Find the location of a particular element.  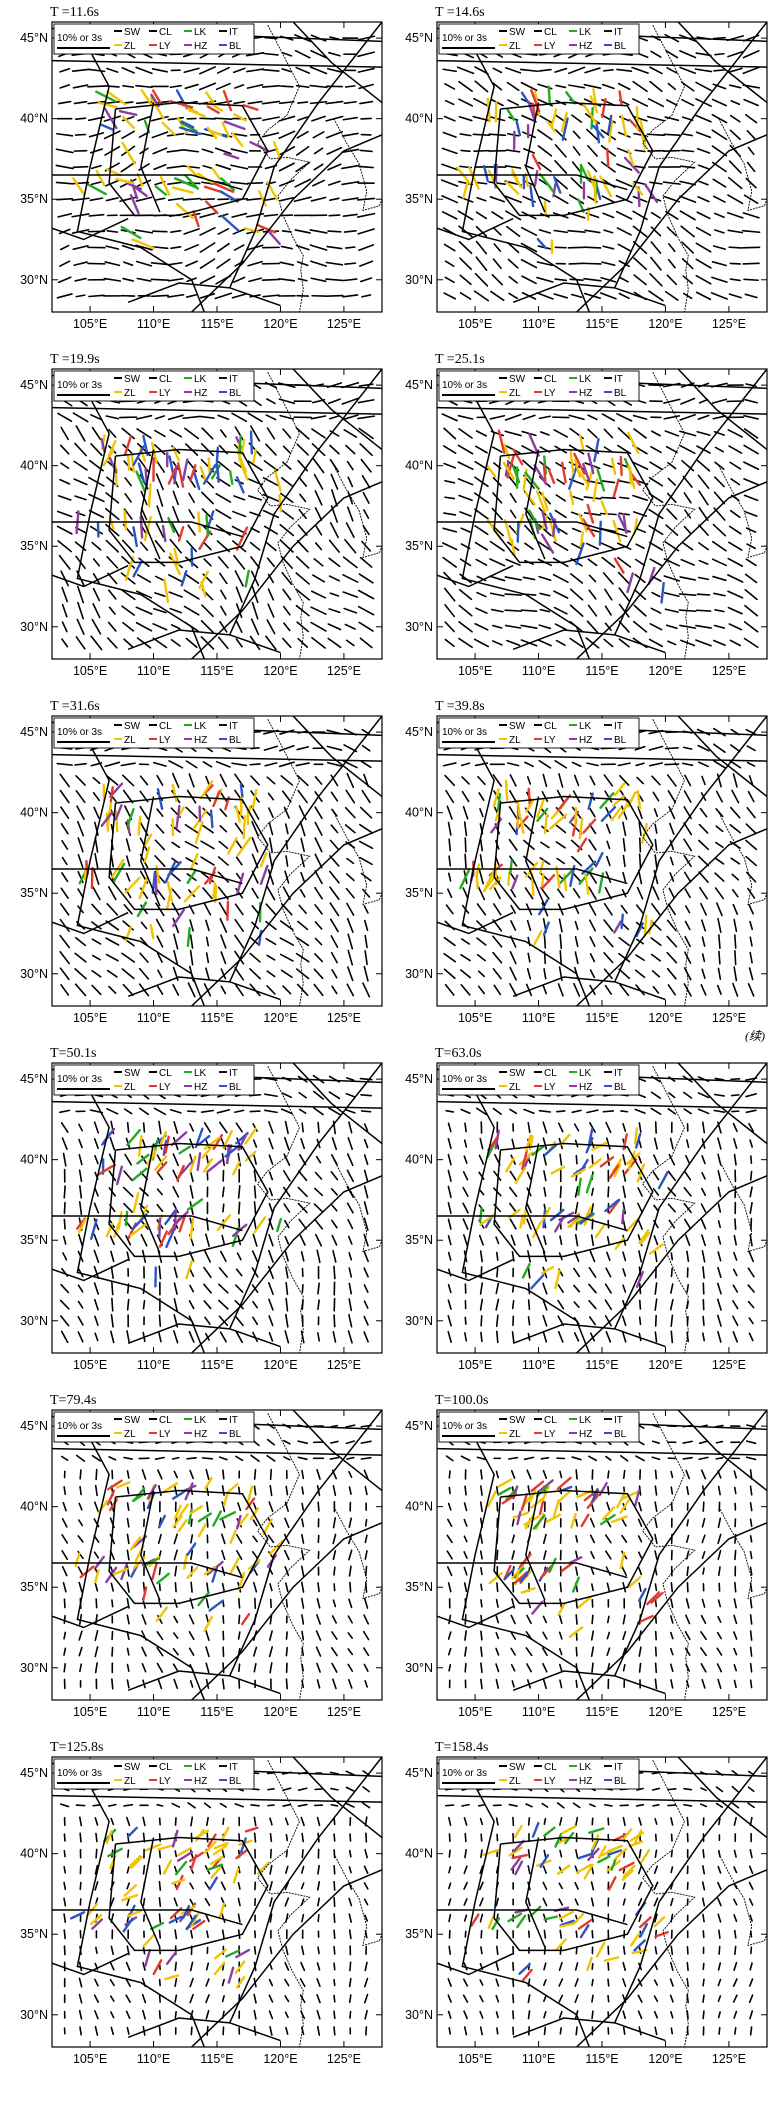

x-tick-label: 110°E is located at coordinates (153, 671).